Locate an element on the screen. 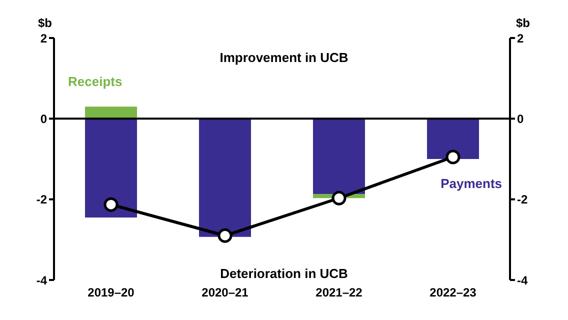  y2-tick-label: 2 is located at coordinates (520, 38).